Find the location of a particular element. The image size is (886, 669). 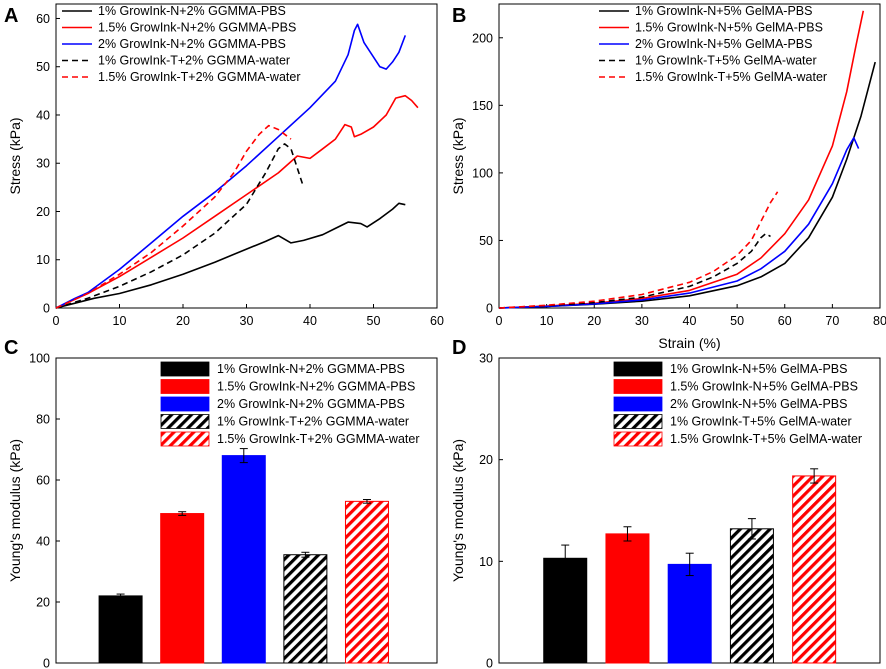

x-tick-label: 80 is located at coordinates (879, 321).